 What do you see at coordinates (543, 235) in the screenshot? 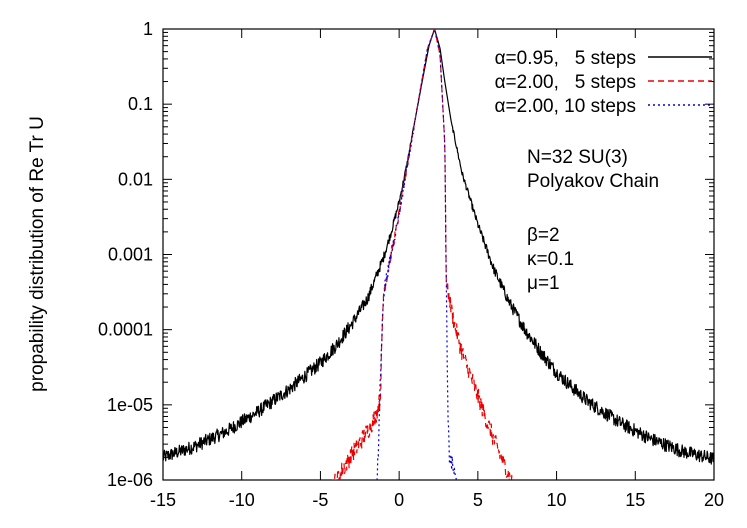
I see `annotation-line-3: β=2` at bounding box center [543, 235].